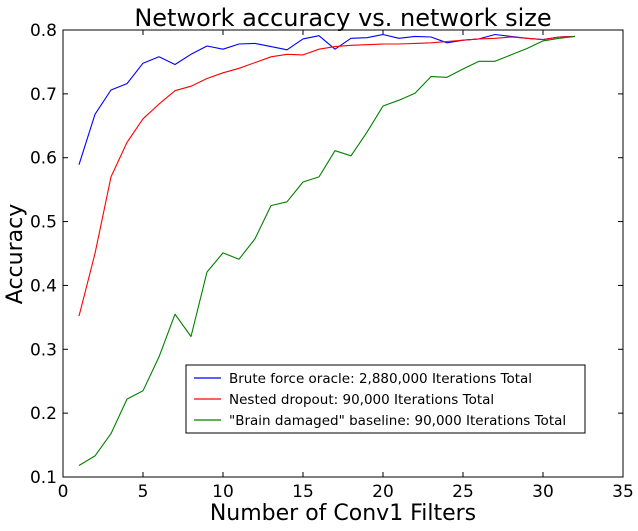 This screenshot has height=531, width=638. Describe the element at coordinates (543, 492) in the screenshot. I see `x-tick-label: 30` at that location.